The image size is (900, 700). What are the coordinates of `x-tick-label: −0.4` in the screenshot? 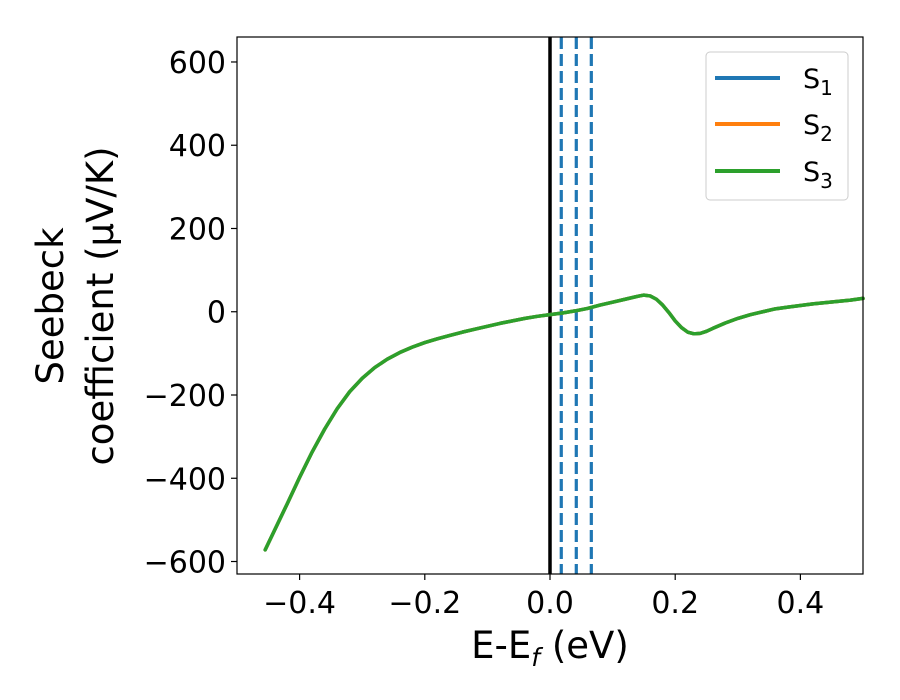 It's located at (299, 603).